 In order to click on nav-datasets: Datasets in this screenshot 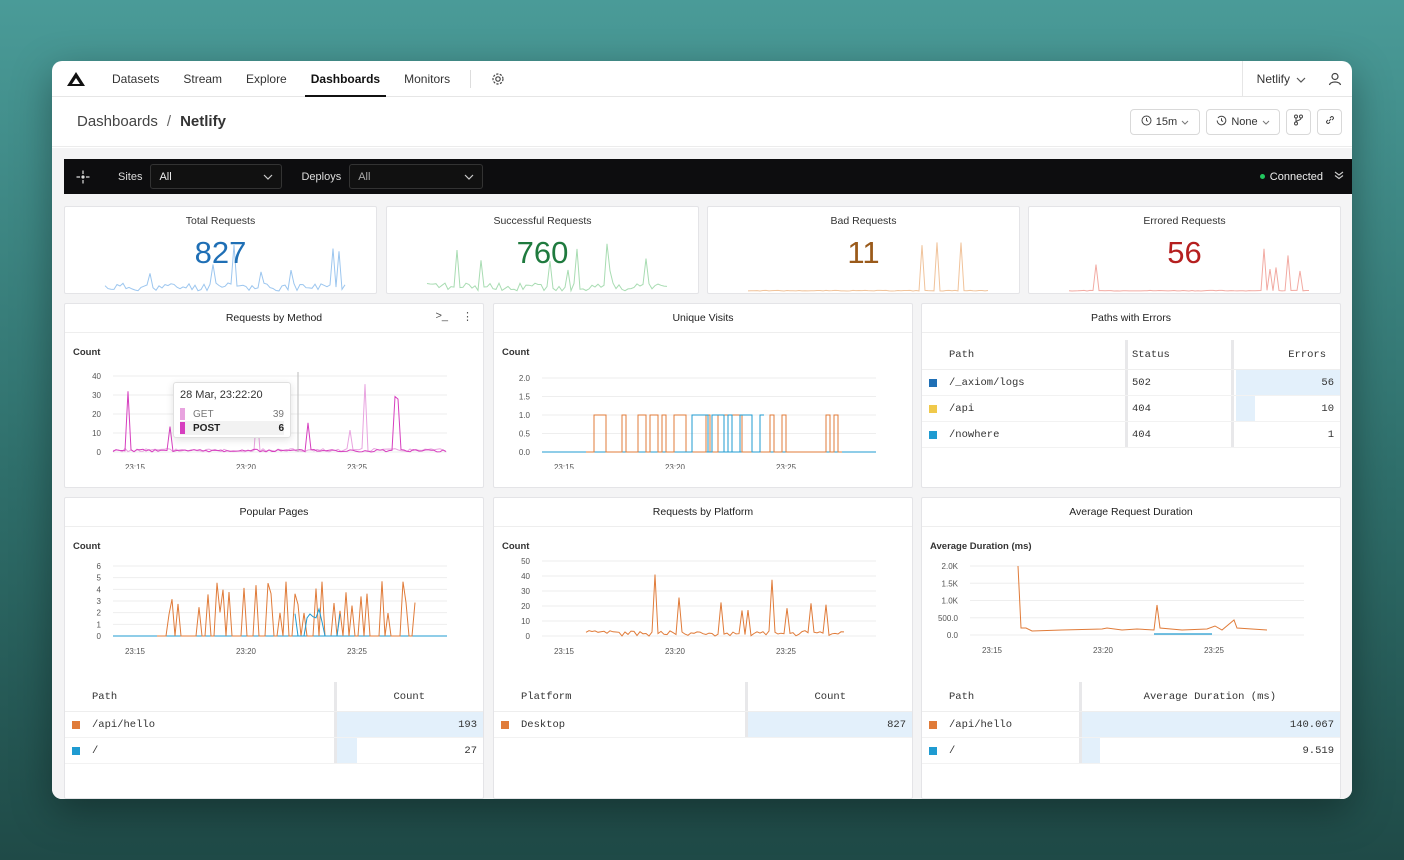, I will do `click(136, 78)`.